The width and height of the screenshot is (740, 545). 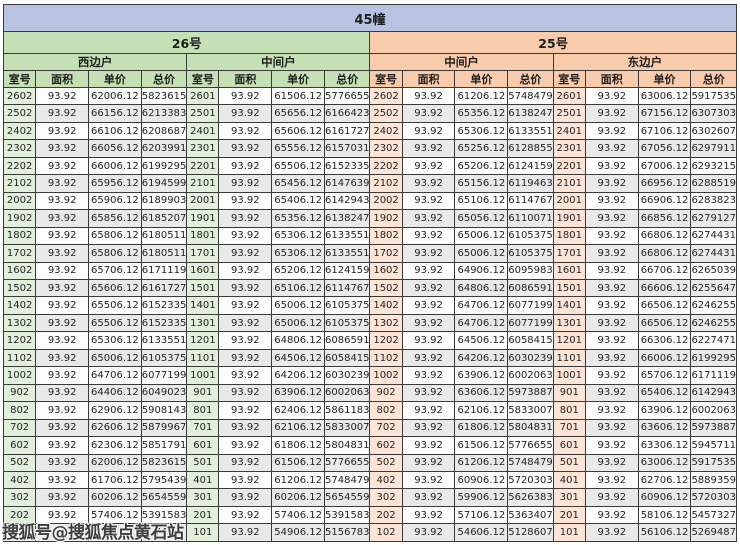 I want to click on value-cell: 6307303, so click(x=713, y=113).